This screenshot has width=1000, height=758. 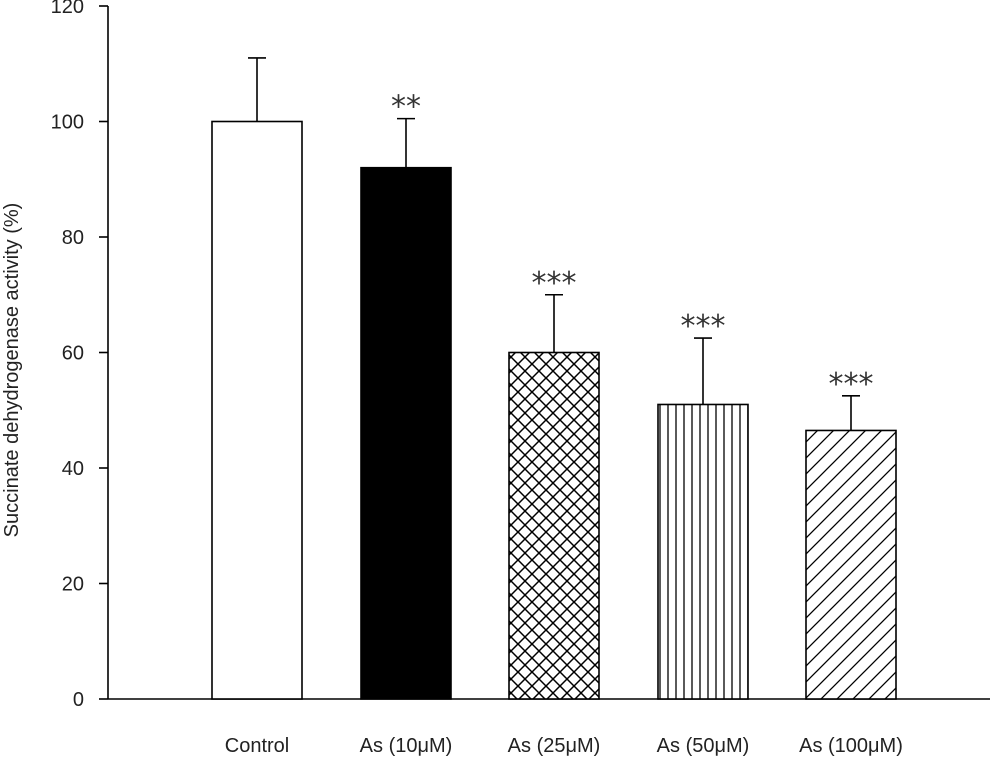 What do you see at coordinates (851, 746) in the screenshot?
I see `category-label: As (100μM)` at bounding box center [851, 746].